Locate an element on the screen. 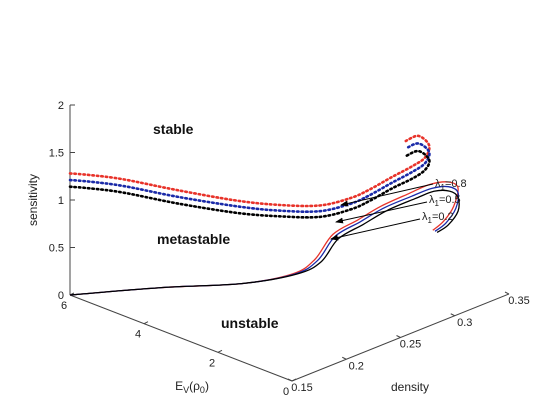  x-axis-label: density is located at coordinates (410, 387).